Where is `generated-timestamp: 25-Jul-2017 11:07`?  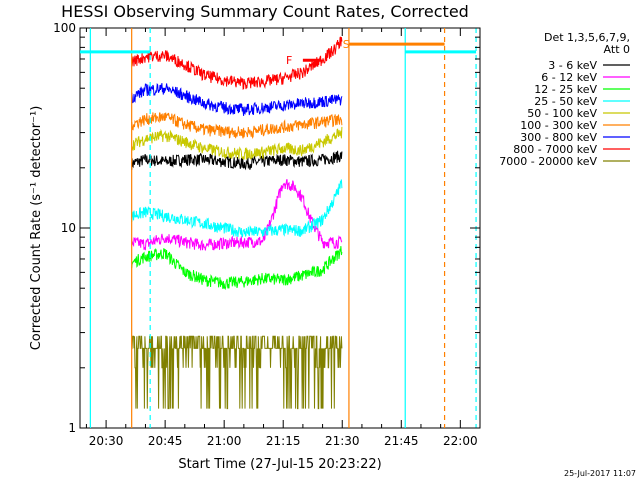
generated-timestamp: 25-Jul-2017 11:07 is located at coordinates (600, 473).